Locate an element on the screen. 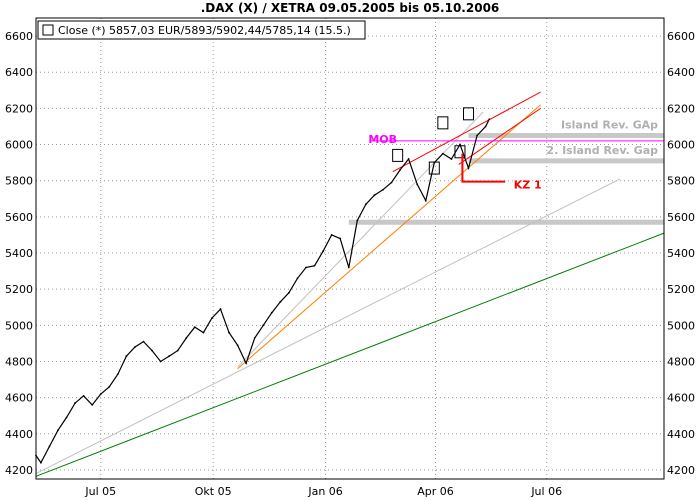  y-tick-label-right: 4200 is located at coordinates (681, 470).